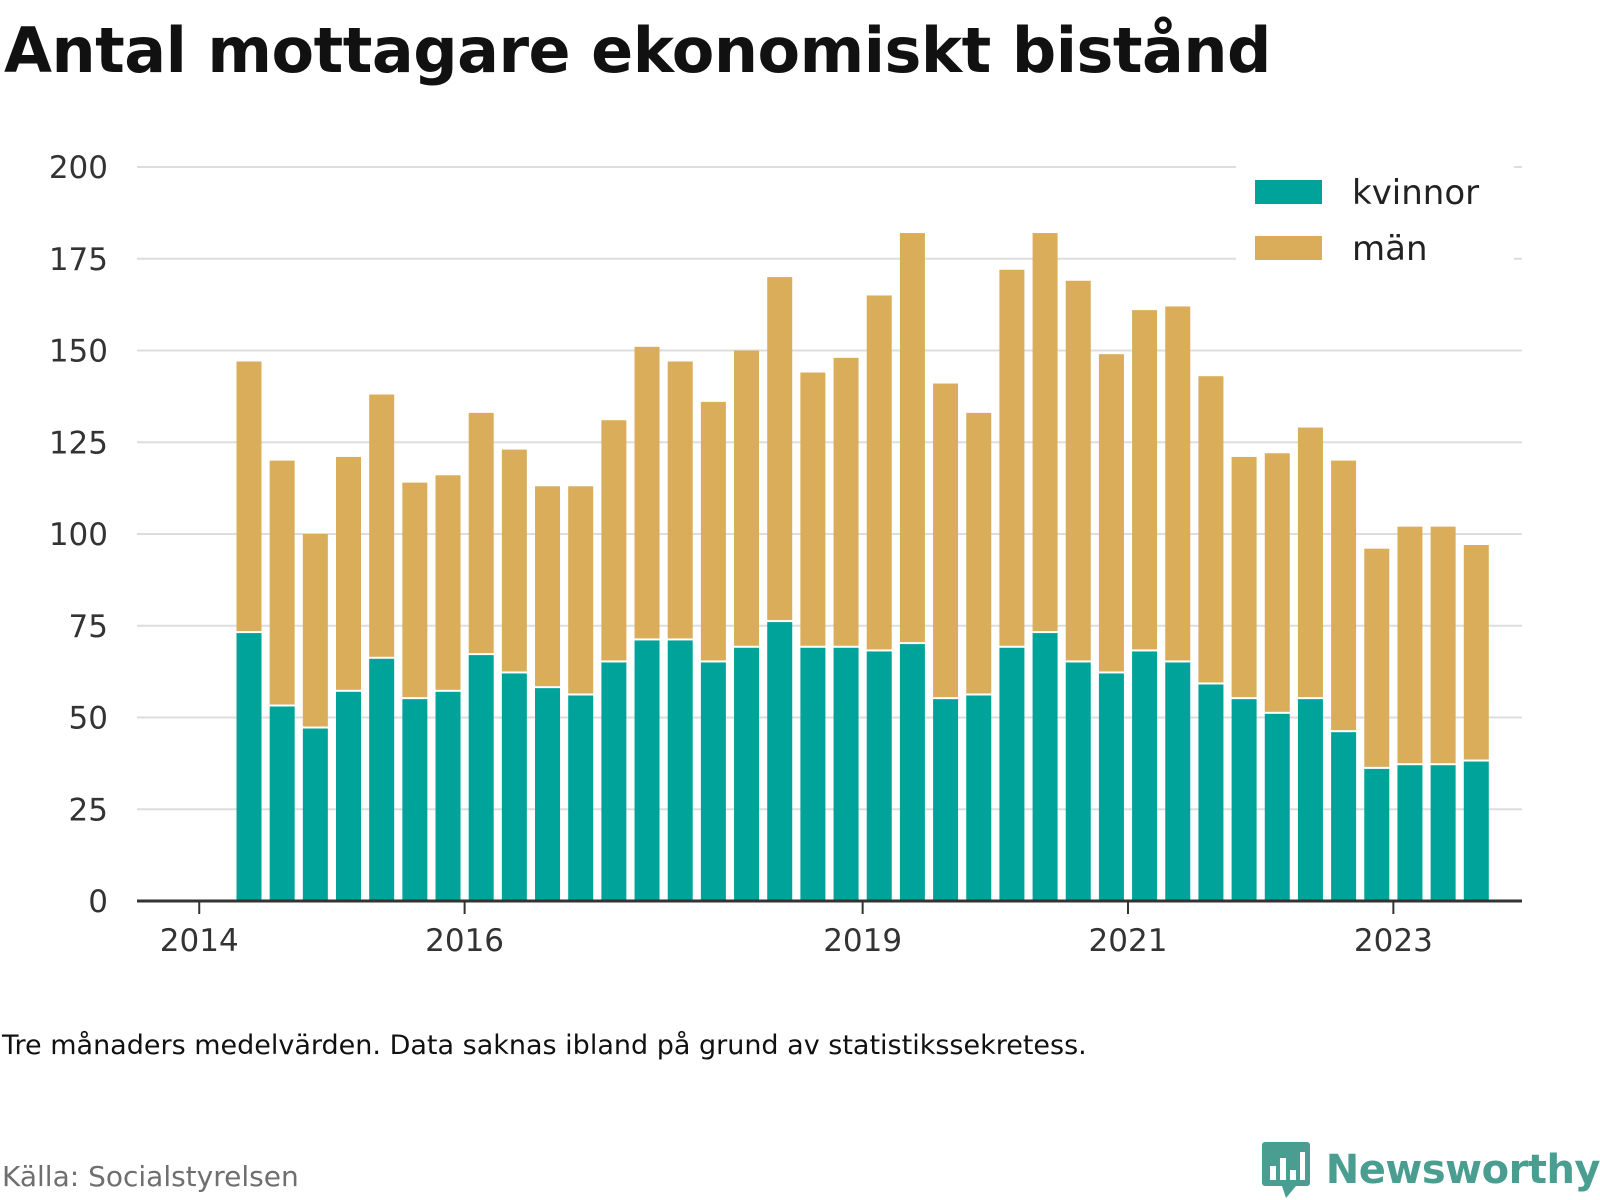  I want to click on y-tick-label: 100, so click(78, 535).